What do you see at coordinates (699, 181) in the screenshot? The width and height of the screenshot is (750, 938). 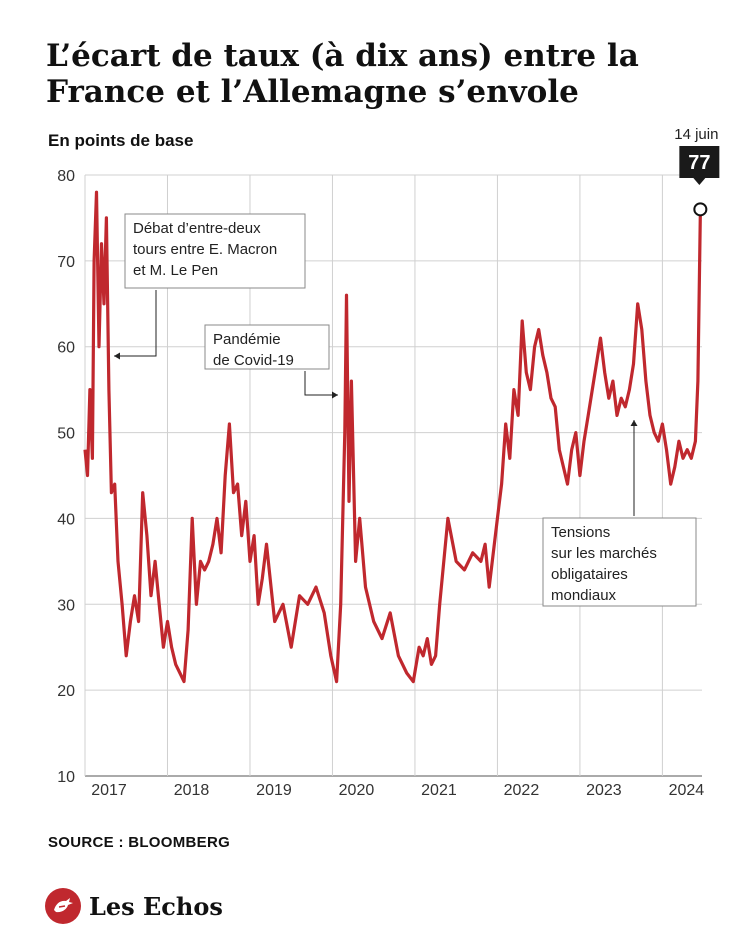 I see `callout-pointer-icon` at bounding box center [699, 181].